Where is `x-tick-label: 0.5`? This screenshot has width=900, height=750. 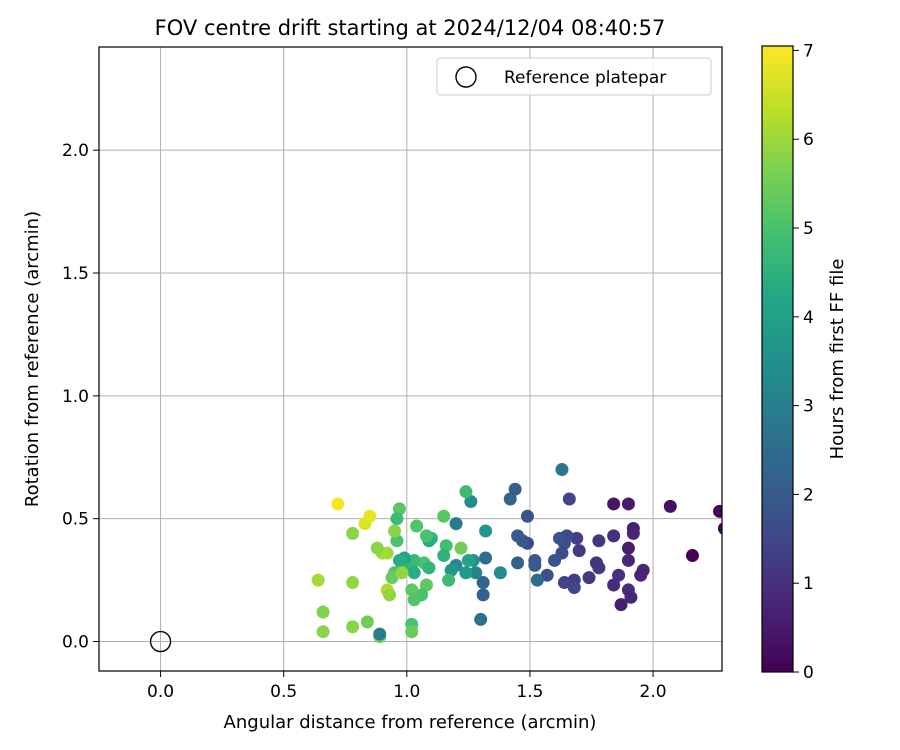 x-tick-label: 0.5 is located at coordinates (283, 692).